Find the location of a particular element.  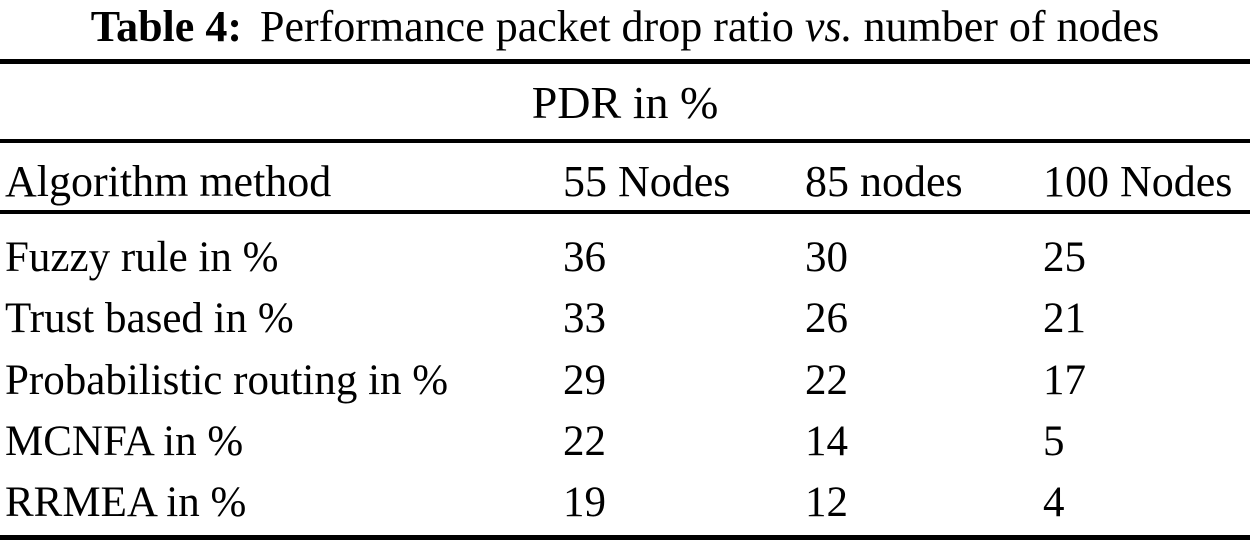

table-row: Trust based in % 33 26 21 is located at coordinates (625, 318).